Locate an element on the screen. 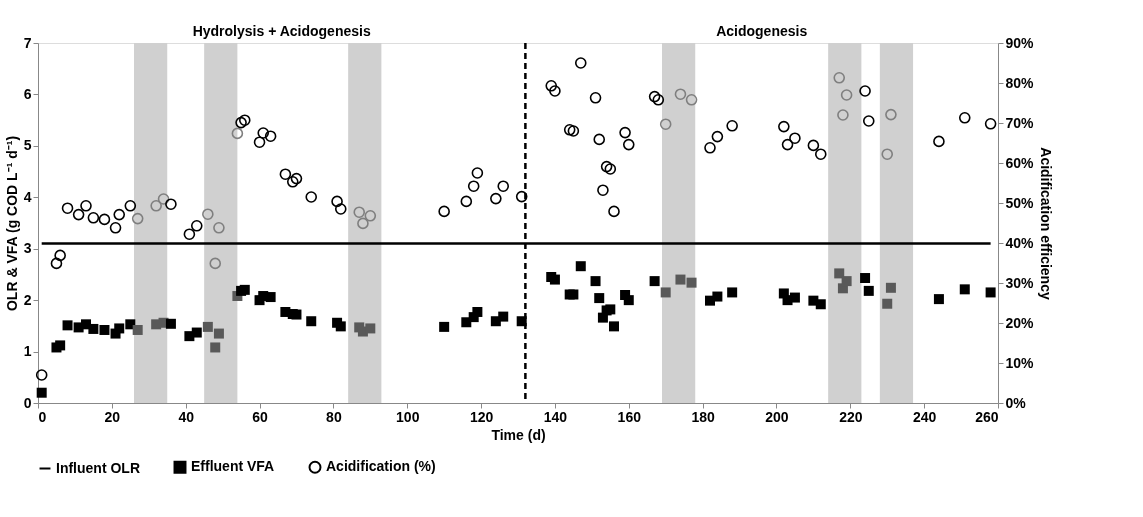 This screenshot has width=1143, height=517. y-tick-label: 2 is located at coordinates (27, 299).